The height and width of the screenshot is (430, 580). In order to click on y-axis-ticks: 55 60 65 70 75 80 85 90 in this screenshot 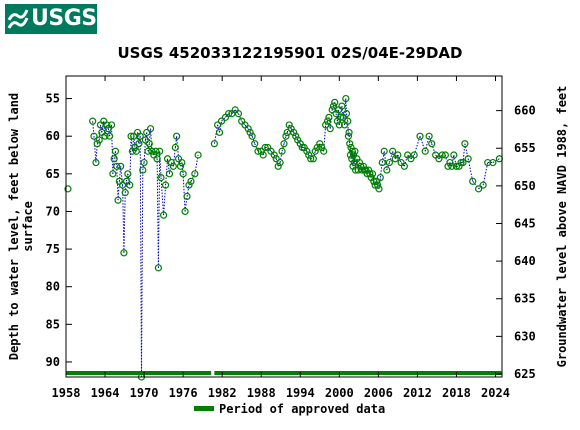, I will do `click(59, 230)`.